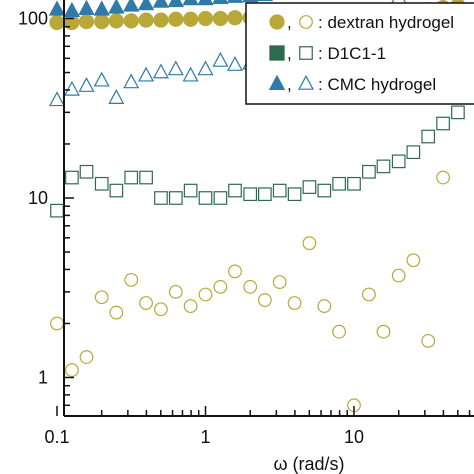 The width and height of the screenshot is (474, 474). What do you see at coordinates (43, 378) in the screenshot?
I see `y-tick-label: 1` at bounding box center [43, 378].